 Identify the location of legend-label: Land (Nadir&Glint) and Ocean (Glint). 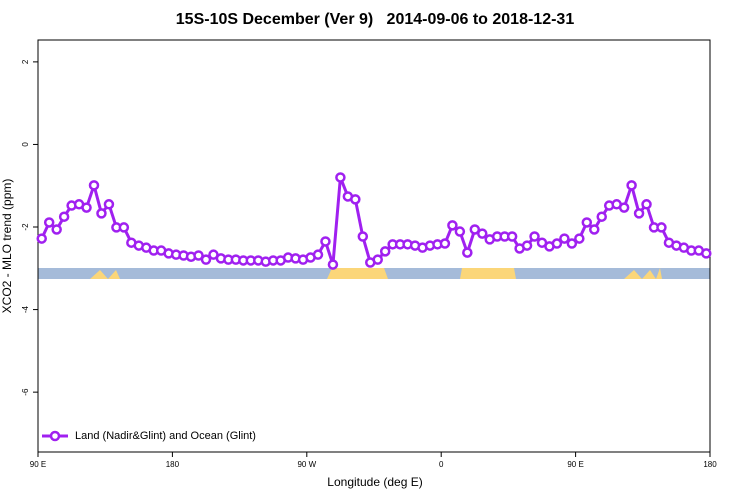
(165, 436).